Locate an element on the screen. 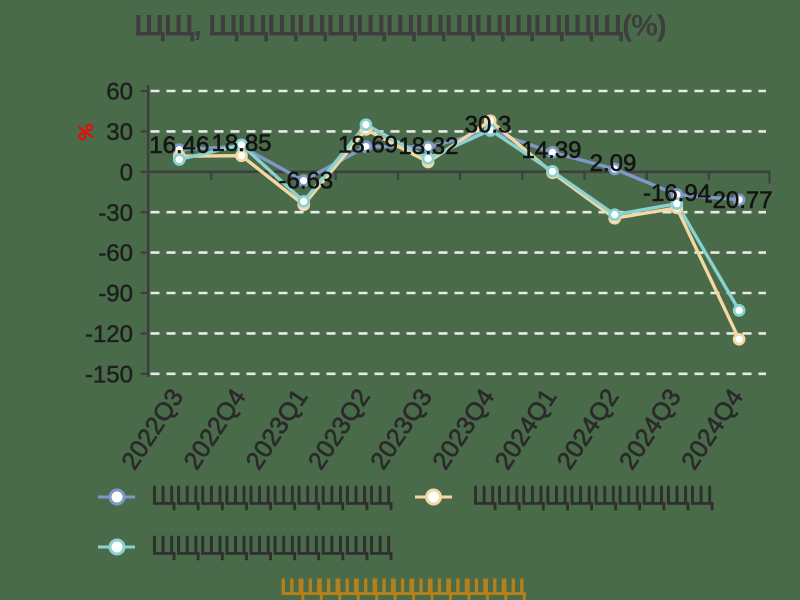 The image size is (800, 600). svg-text: 30.3 is located at coordinates (488, 125).